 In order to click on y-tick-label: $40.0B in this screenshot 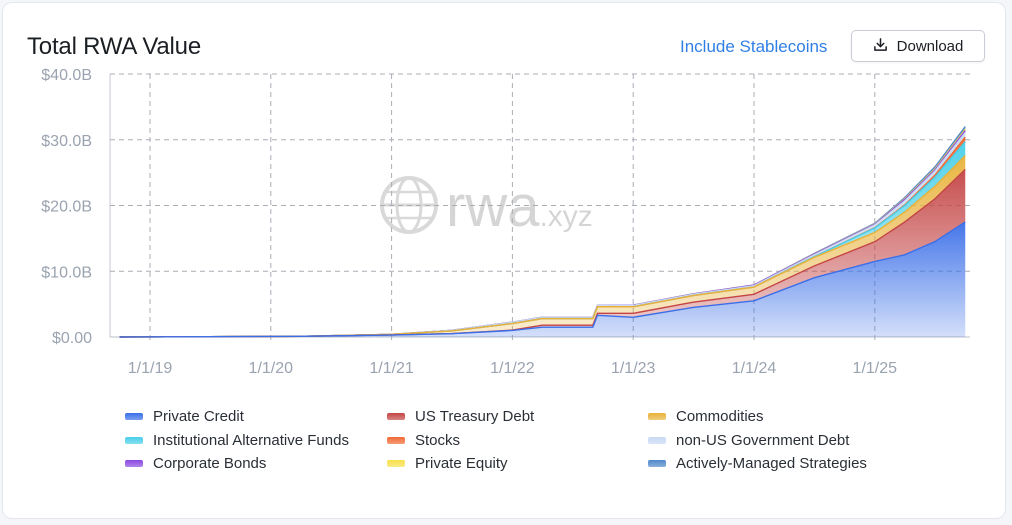, I will do `click(66, 75)`.